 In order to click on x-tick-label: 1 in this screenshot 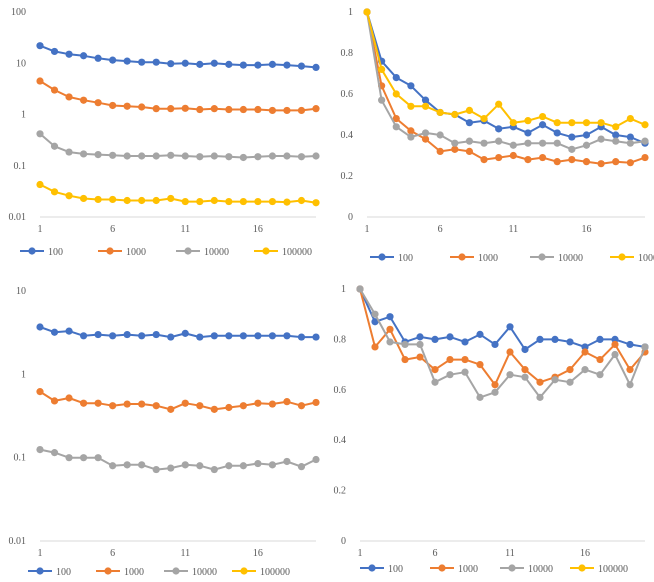, I will do `click(360, 553)`.